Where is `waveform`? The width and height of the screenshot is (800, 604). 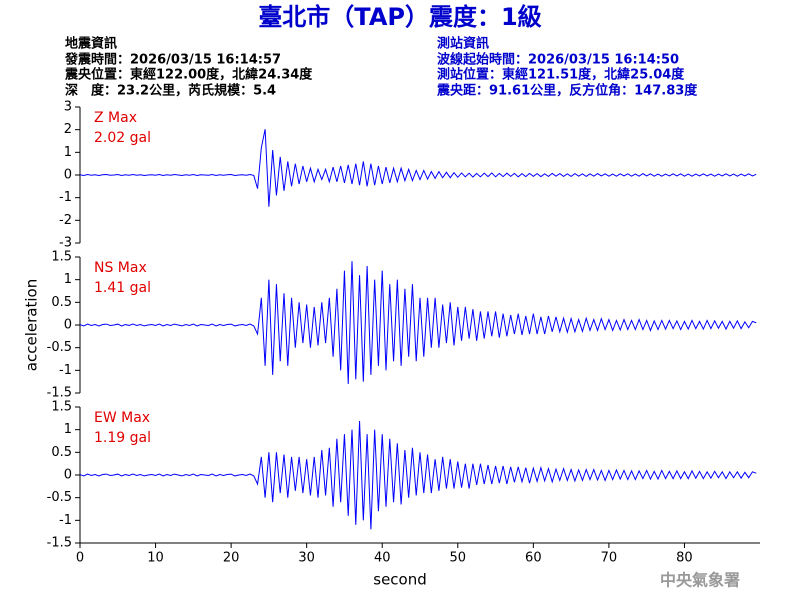
waveform is located at coordinates (418, 168).